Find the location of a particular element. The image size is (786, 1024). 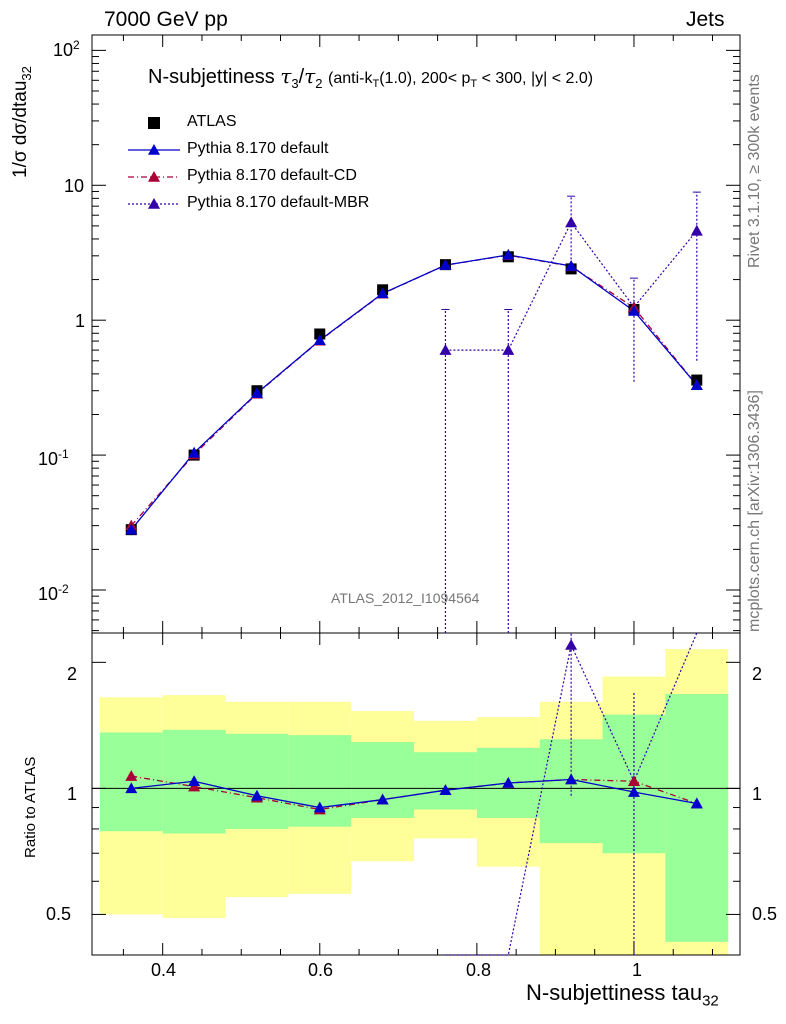

title-sel-t: T is located at coordinates (376, 84).